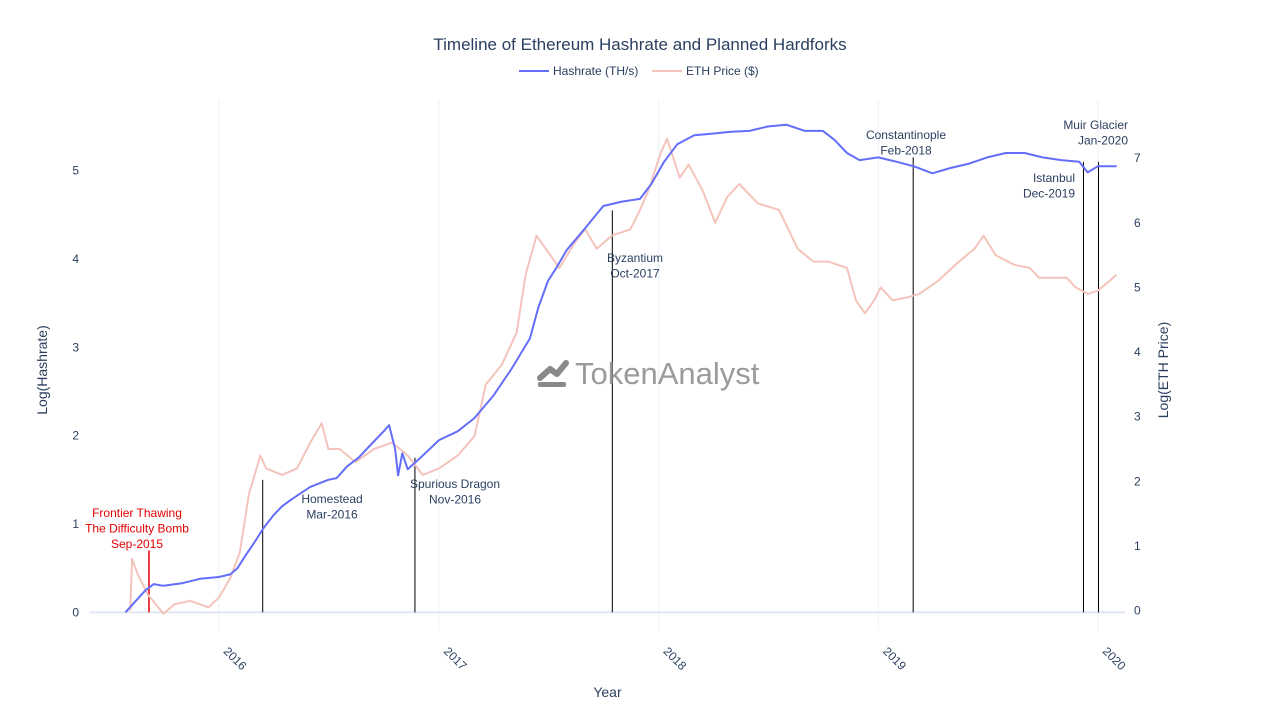 The height and width of the screenshot is (720, 1280). What do you see at coordinates (1137, 158) in the screenshot?
I see `y2-tick-label: 7` at bounding box center [1137, 158].